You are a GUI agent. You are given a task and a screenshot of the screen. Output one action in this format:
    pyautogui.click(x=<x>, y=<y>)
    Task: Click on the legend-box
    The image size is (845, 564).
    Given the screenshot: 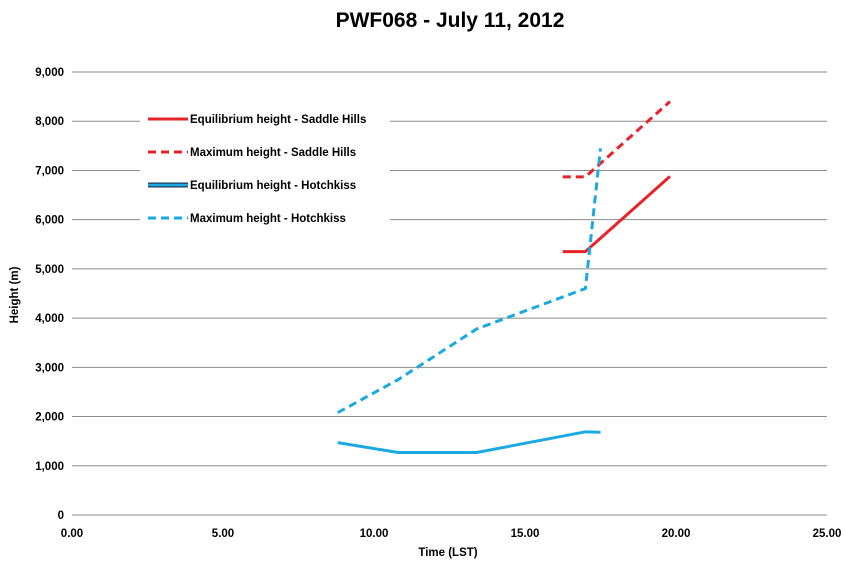 What is the action you would take?
    pyautogui.click(x=265, y=168)
    